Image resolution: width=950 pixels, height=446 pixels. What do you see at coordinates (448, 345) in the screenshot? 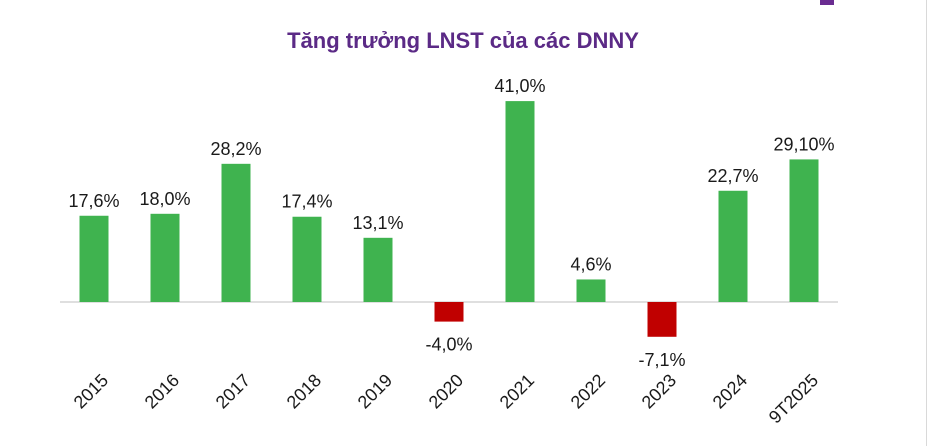
I see `value-label-2020: -4,0%` at bounding box center [448, 345].